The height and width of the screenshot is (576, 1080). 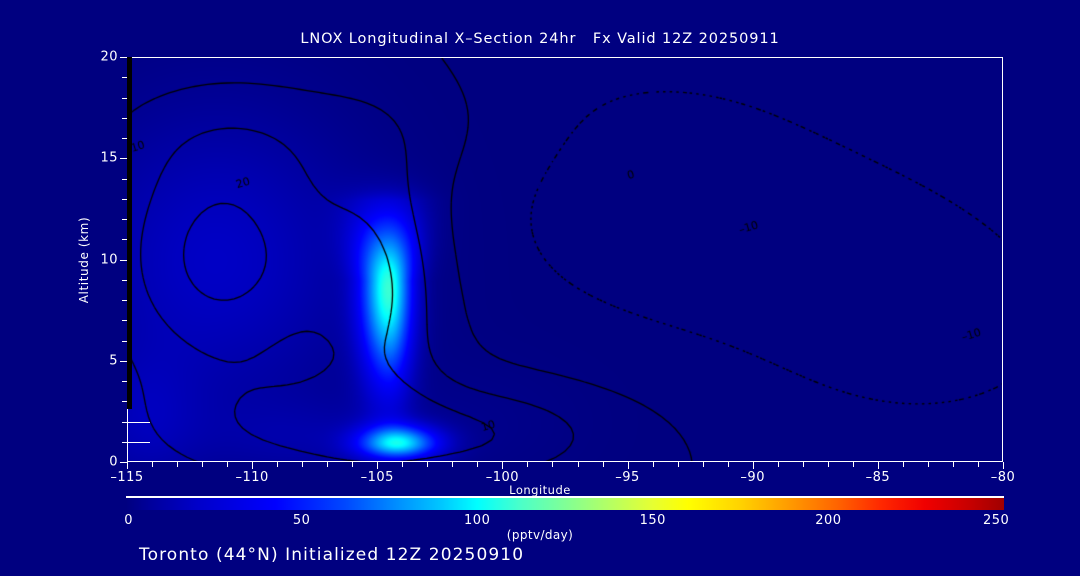 I want to click on colorbar-units-label: (pptv/day), so click(x=540, y=535).